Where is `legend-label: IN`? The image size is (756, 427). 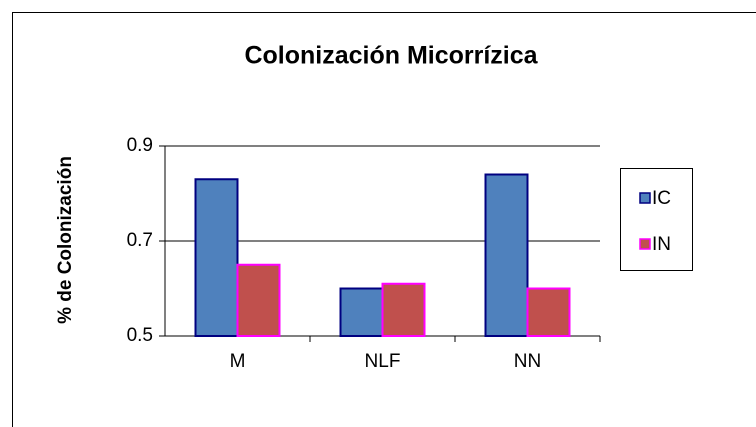
legend-label: IN is located at coordinates (661, 244).